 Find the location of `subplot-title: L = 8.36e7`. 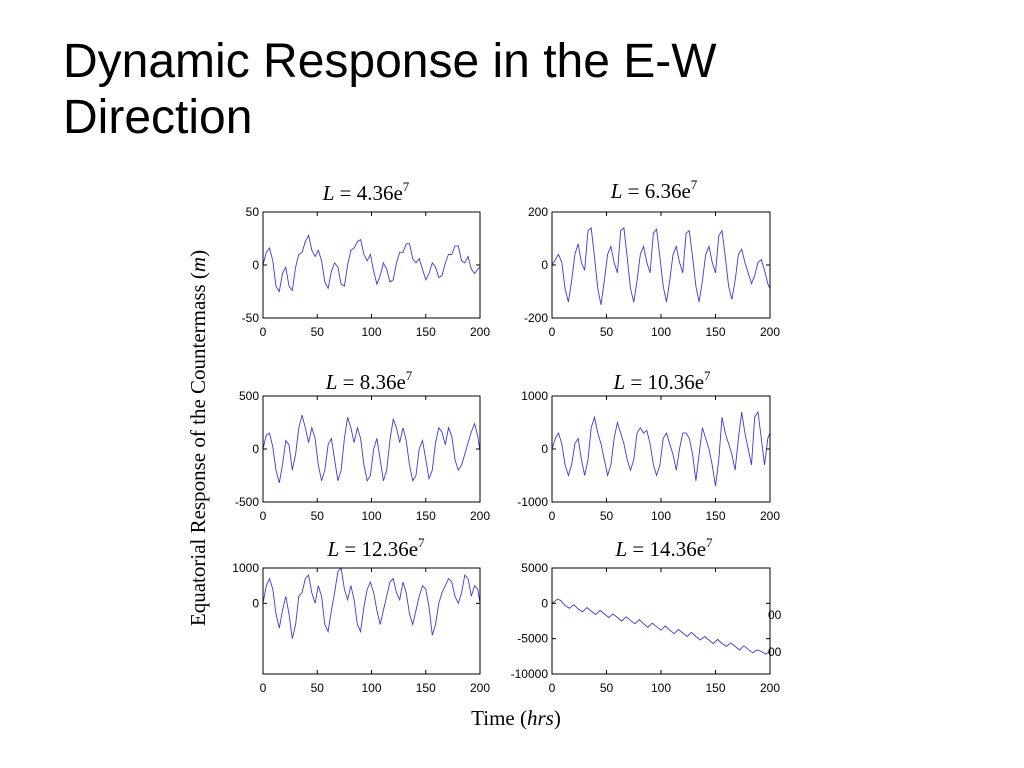

subplot-title: L = 8.36e7 is located at coordinates (369, 381).